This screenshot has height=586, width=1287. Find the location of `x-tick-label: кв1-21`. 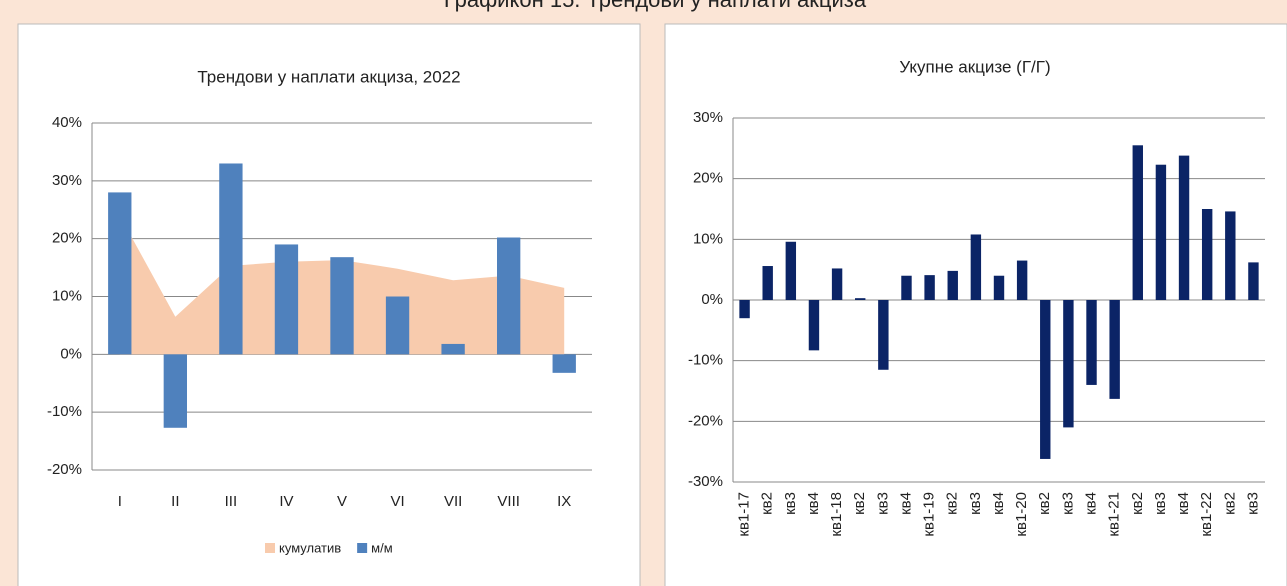

x-tick-label: кв1-21 is located at coordinates (1114, 514).